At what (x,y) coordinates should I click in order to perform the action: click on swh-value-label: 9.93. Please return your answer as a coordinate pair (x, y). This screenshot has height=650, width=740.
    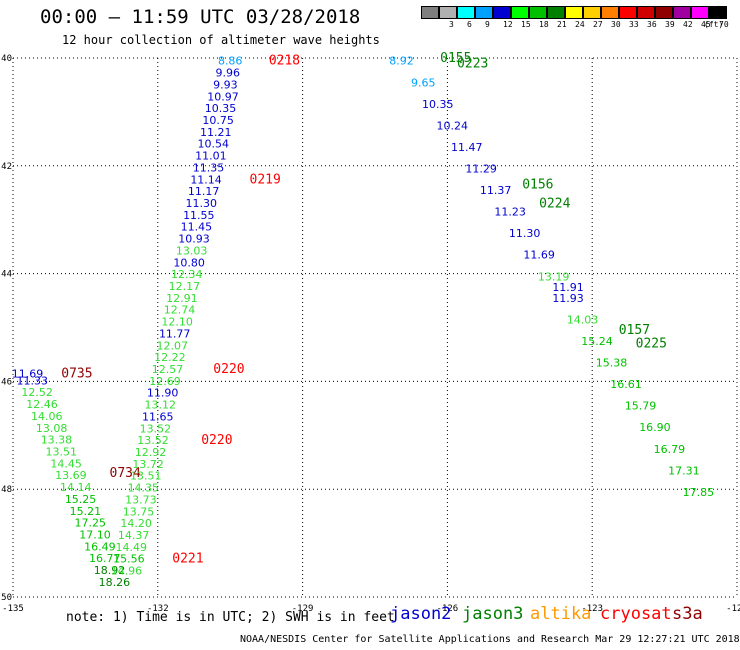
    Looking at the image, I should click on (225, 84).